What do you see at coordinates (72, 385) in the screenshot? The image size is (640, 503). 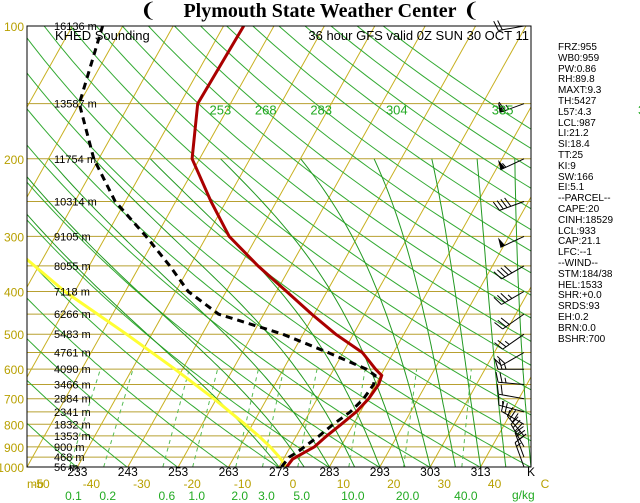 I see `height-label: 3466 m` at bounding box center [72, 385].